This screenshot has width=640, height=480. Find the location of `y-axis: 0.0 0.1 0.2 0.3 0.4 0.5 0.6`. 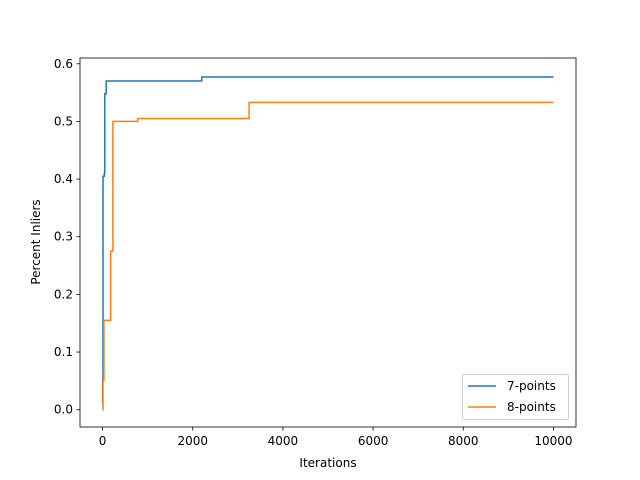

y-axis: 0.0 0.1 0.2 0.3 0.4 0.5 0.6 is located at coordinates (67, 237).